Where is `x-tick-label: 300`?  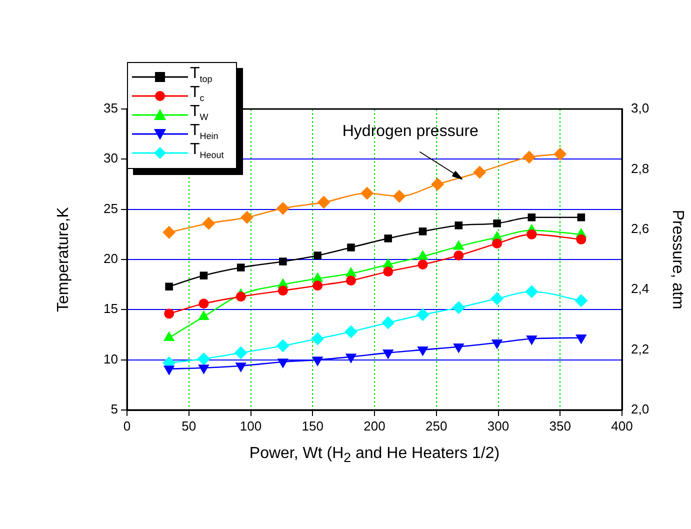 x-tick-label: 300 is located at coordinates (498, 426).